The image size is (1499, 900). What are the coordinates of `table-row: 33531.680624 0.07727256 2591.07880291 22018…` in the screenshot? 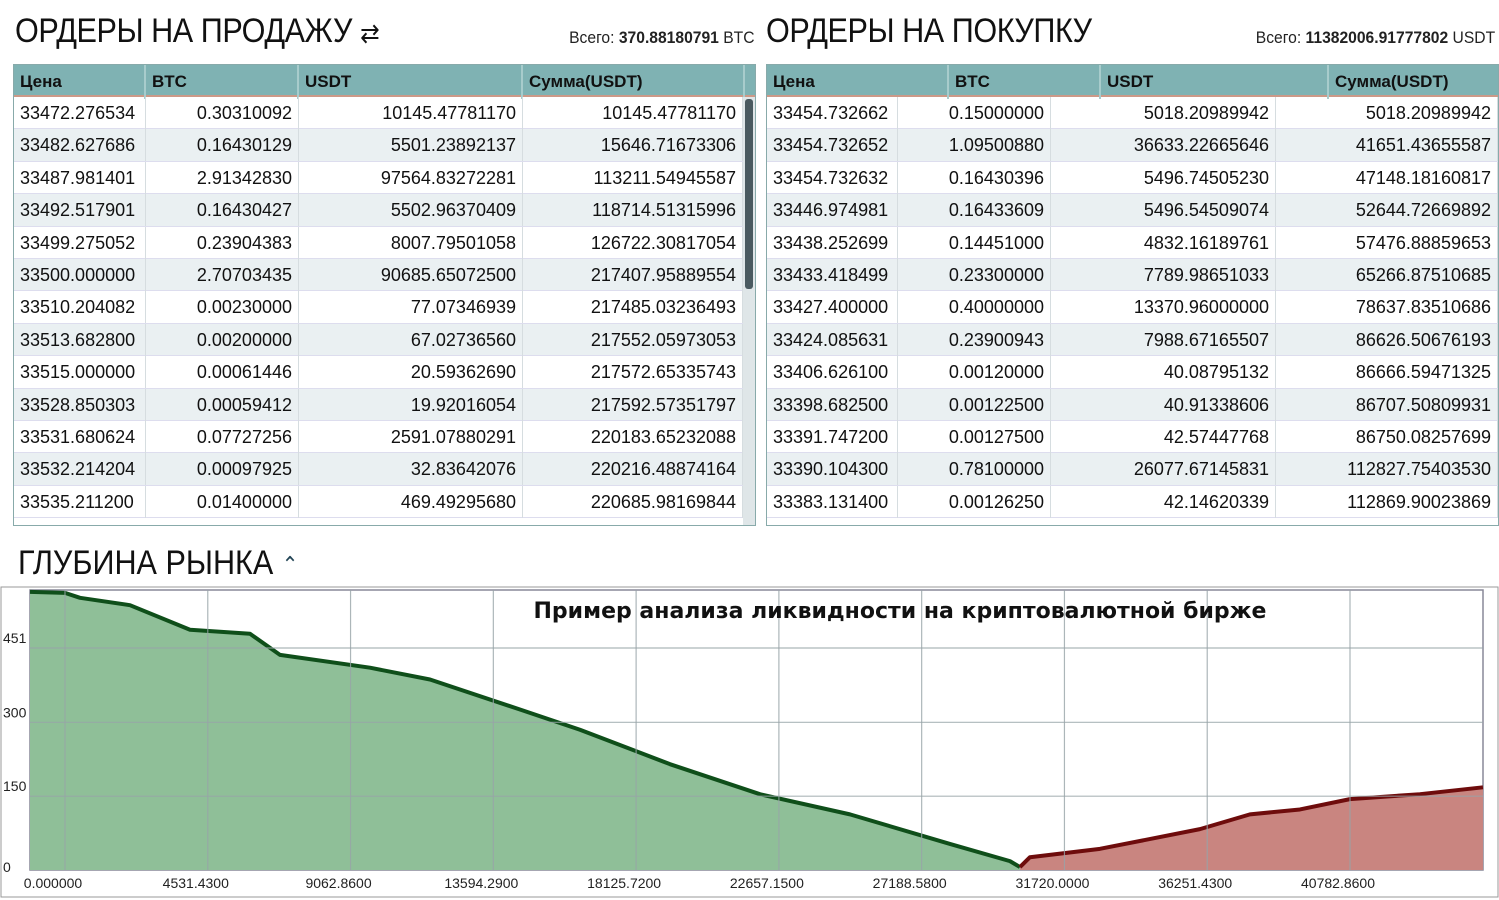 It's located at (384, 437).